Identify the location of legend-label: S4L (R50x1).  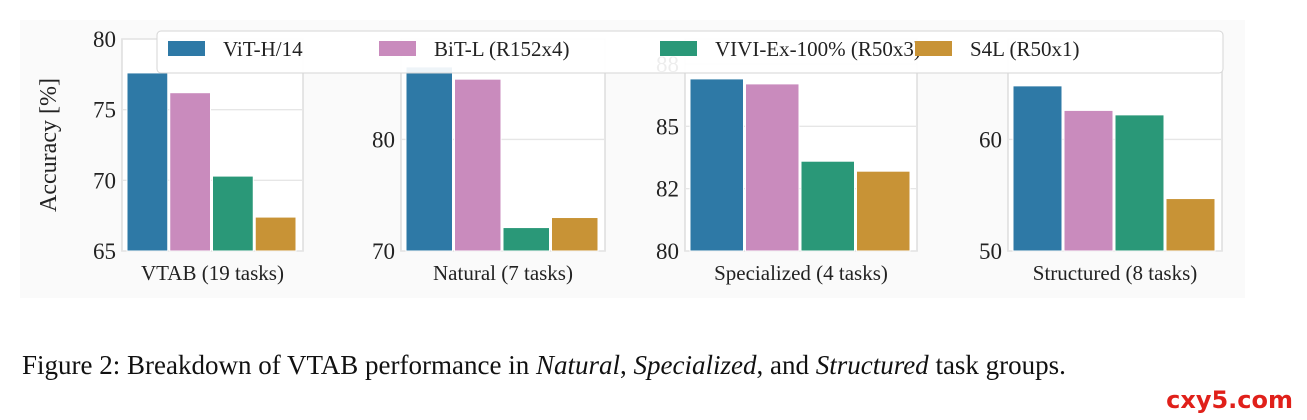
(1024, 49).